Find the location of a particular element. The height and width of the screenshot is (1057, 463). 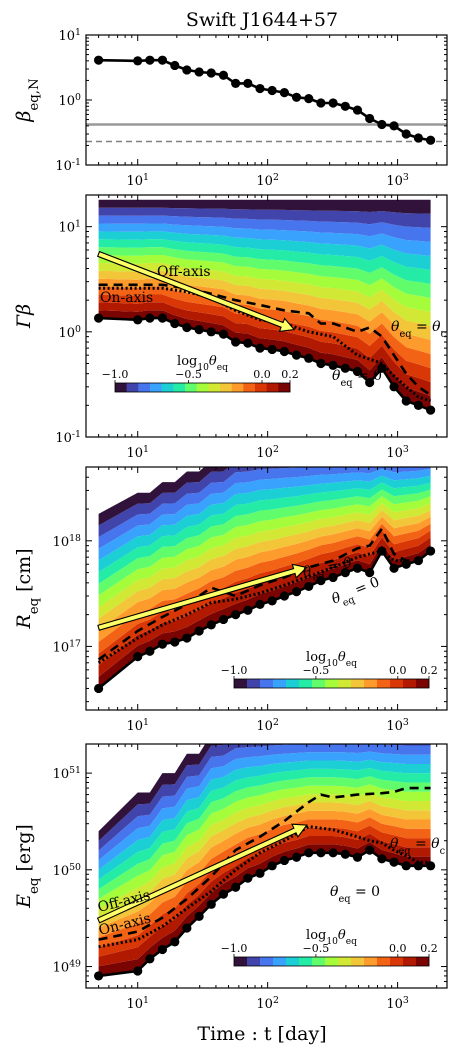

y-tick-label: 1018 is located at coordinates (67, 541).